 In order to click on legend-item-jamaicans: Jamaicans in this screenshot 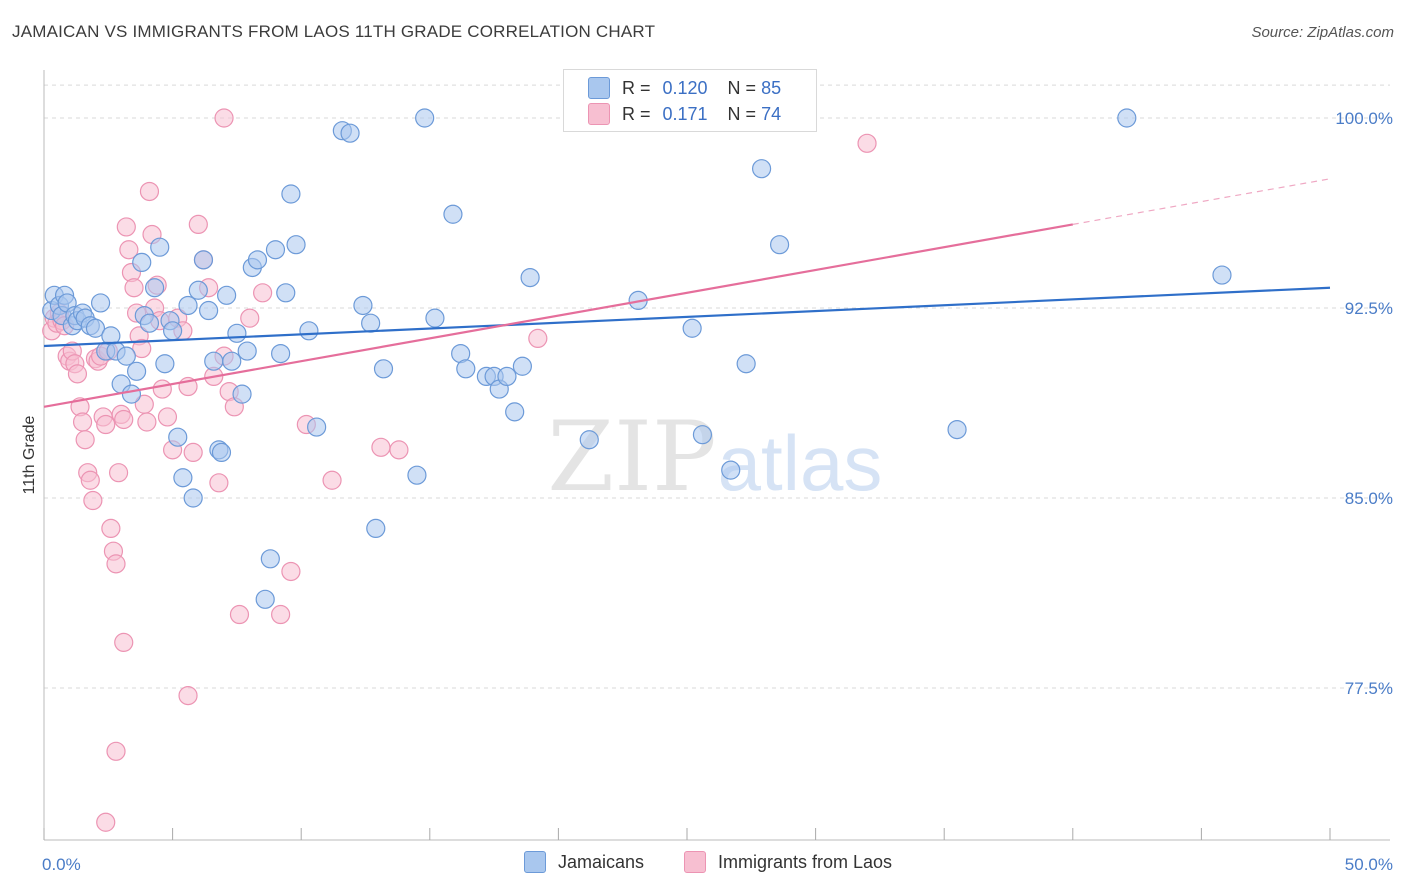, I will do `click(584, 862)`.